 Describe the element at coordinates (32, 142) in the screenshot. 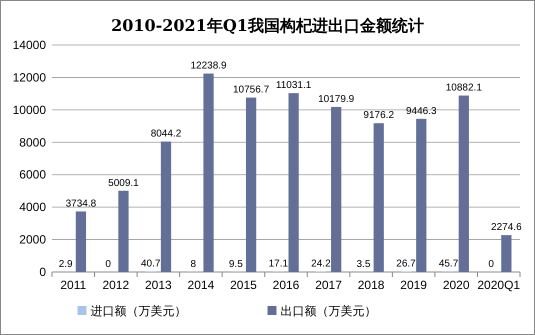

I see `y-tick-label: 8000` at that location.